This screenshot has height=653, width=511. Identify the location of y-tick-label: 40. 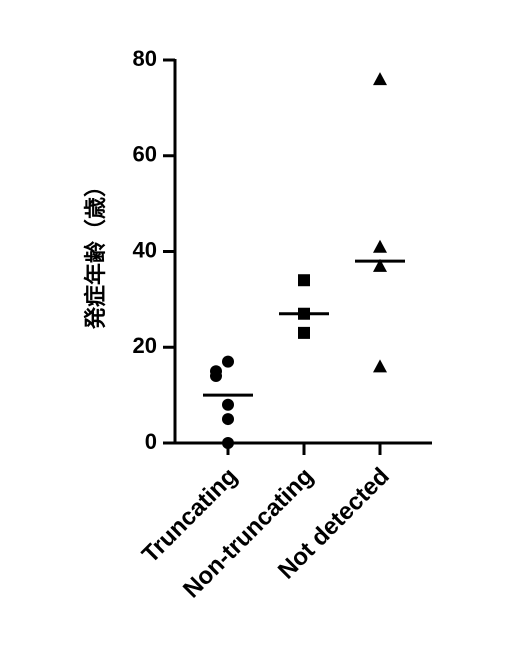
(145, 249).